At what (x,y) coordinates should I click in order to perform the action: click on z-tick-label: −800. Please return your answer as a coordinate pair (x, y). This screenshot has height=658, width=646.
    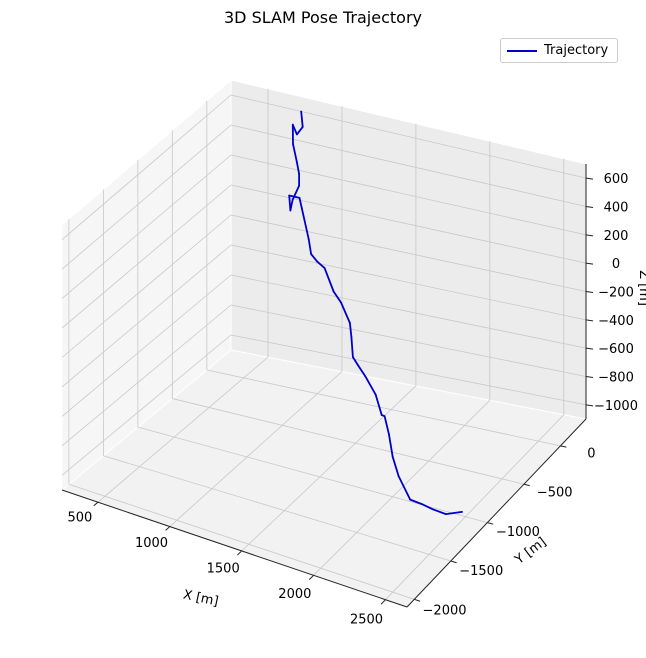
    Looking at the image, I should click on (616, 378).